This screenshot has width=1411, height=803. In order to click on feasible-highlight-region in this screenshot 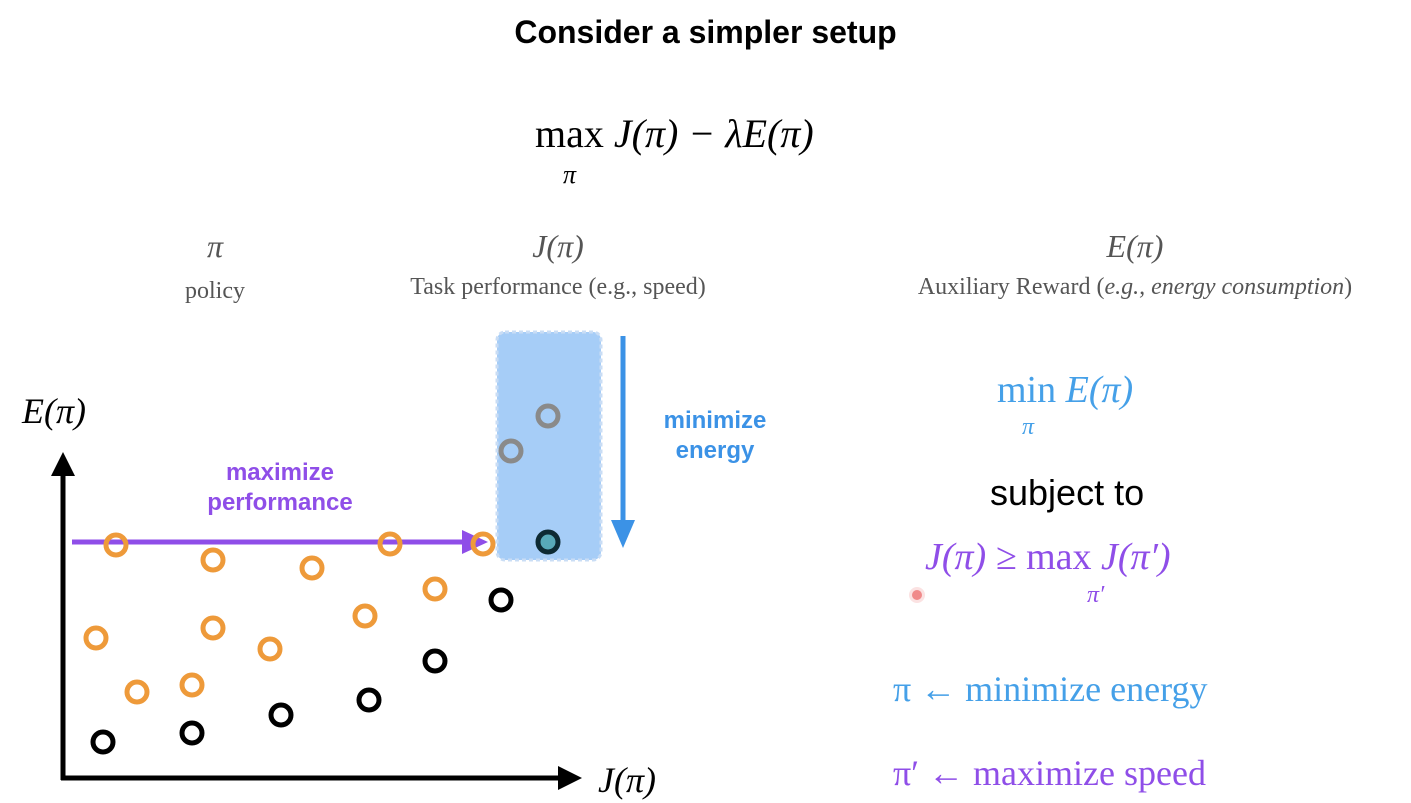, I will do `click(549, 446)`.